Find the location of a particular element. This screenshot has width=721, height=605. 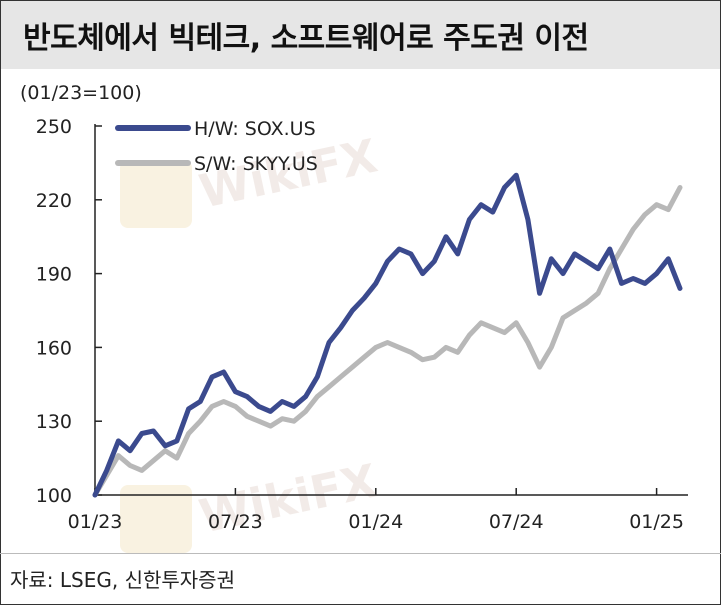

legend-label: H/W: SOX.US is located at coordinates (255, 129).